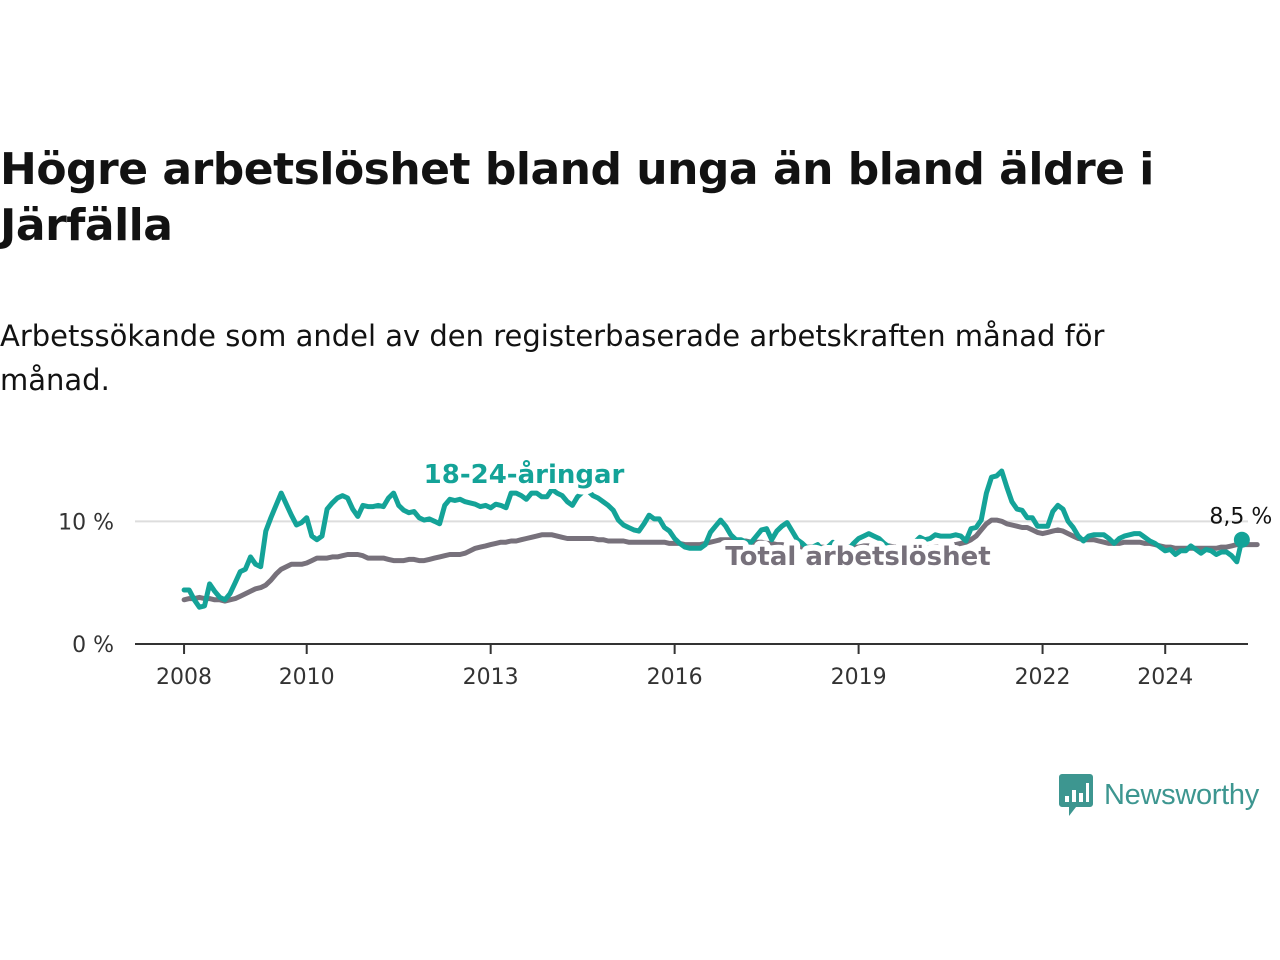 The height and width of the screenshot is (960, 1280). I want to click on brand-name: Newsworthy, so click(1181, 794).